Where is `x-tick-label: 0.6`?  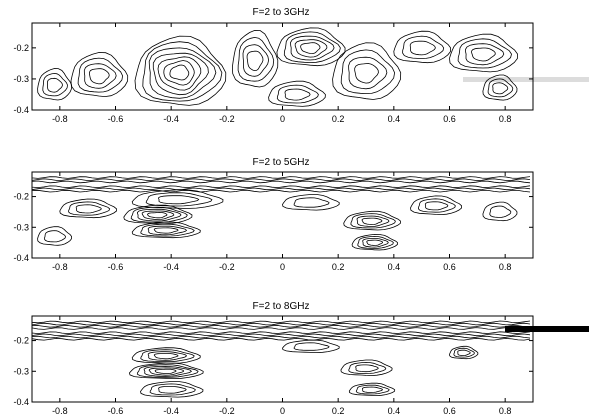
x-tick-label: 0.6 is located at coordinates (449, 267).